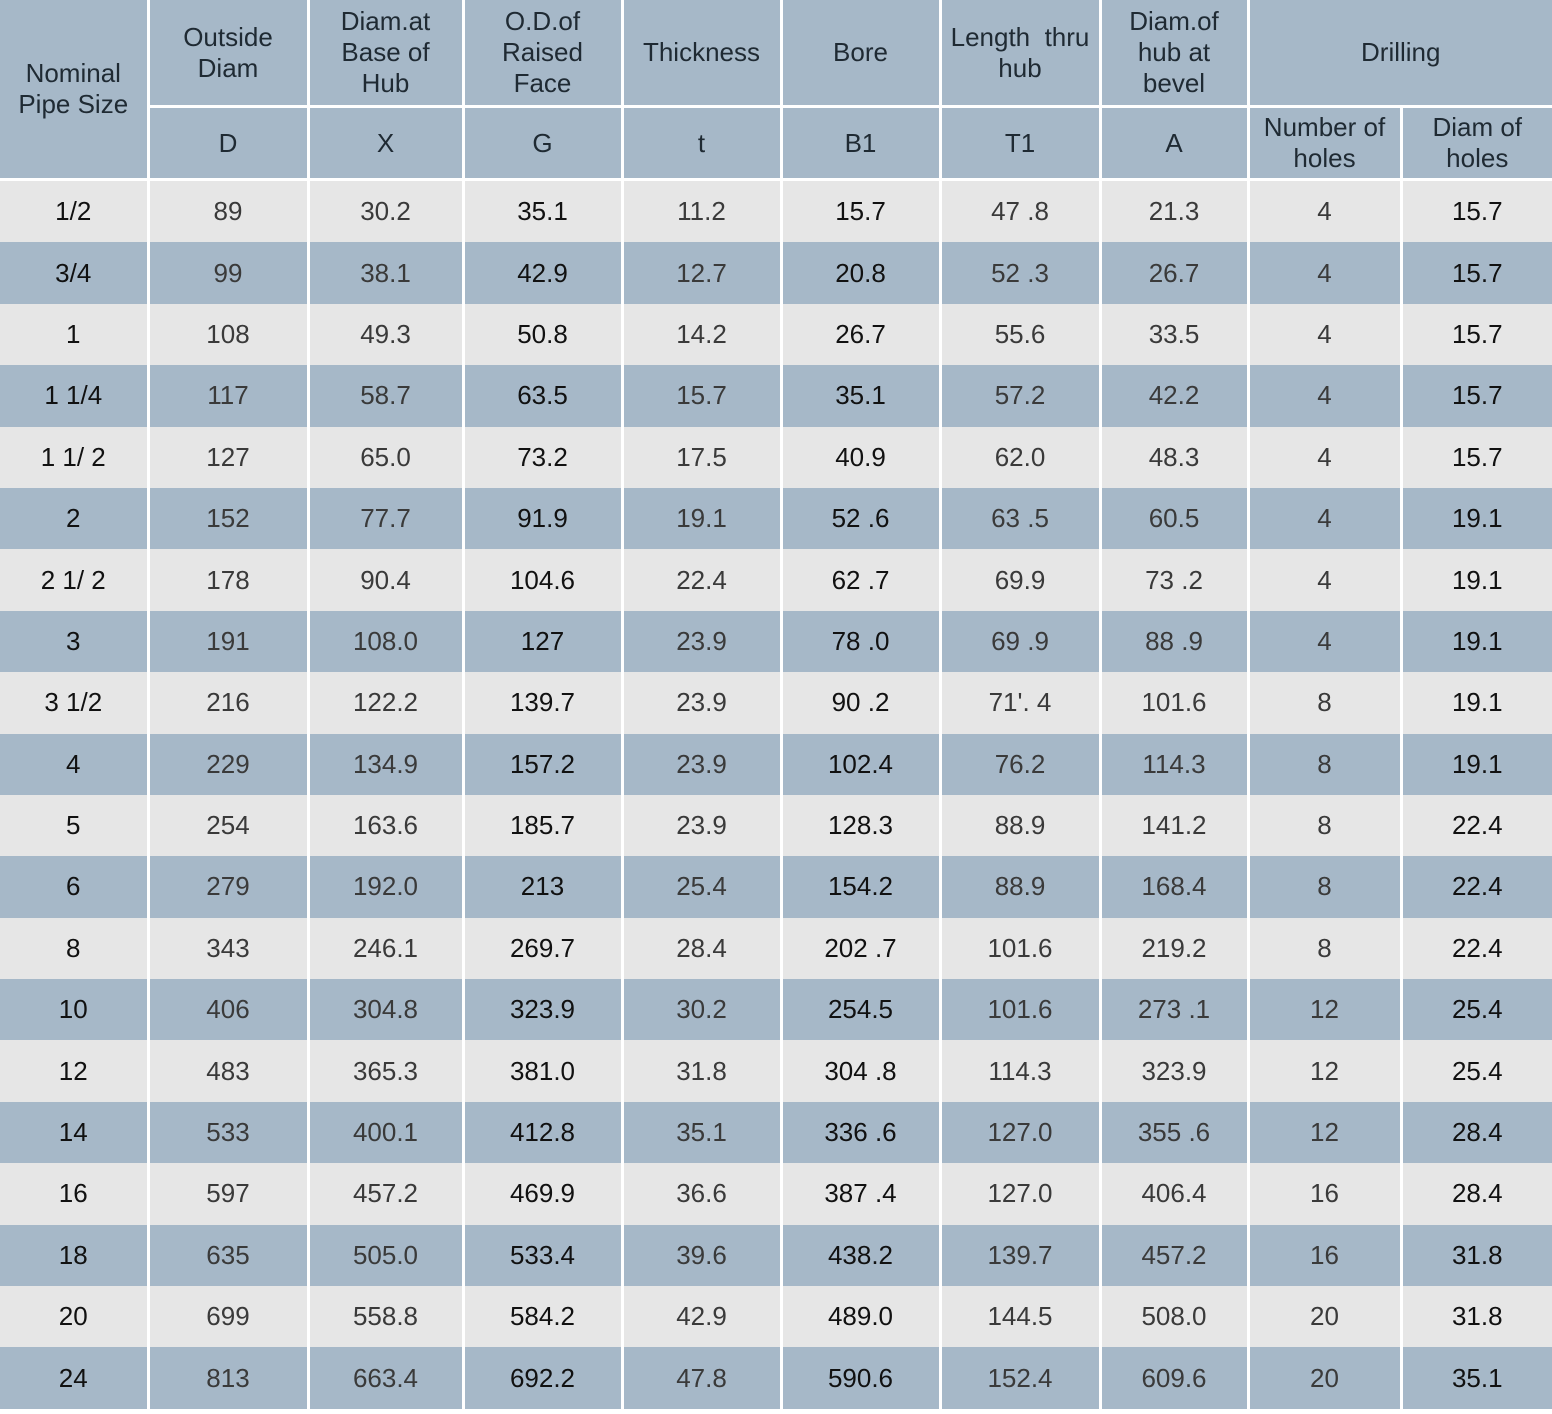 This screenshot has width=1552, height=1414. What do you see at coordinates (702, 641) in the screenshot?
I see `cell-thickness: 23.9` at bounding box center [702, 641].